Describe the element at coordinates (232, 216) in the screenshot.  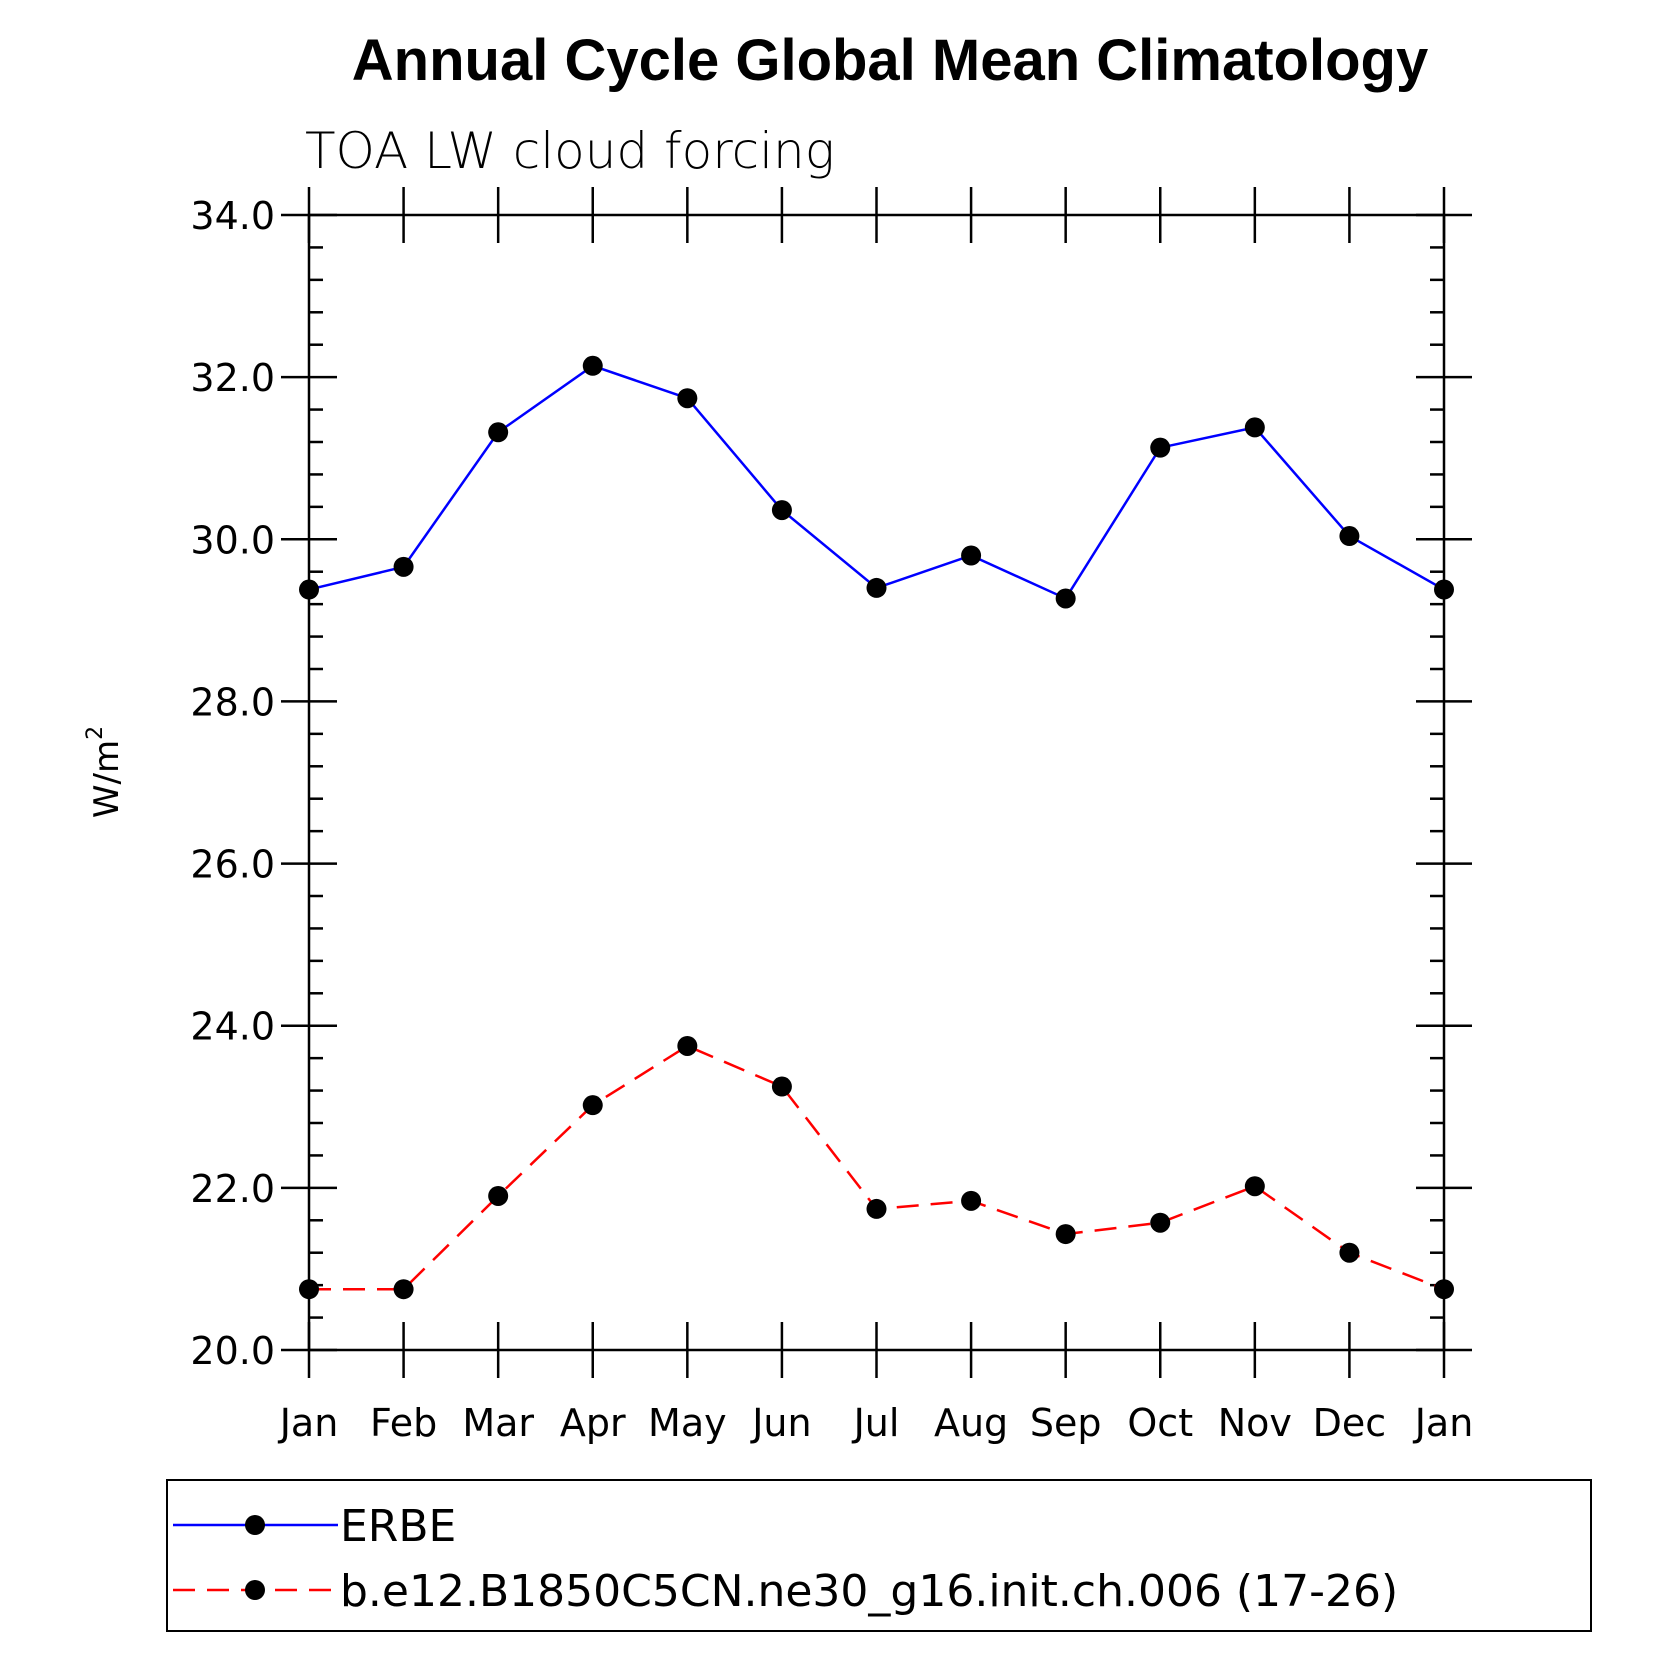
I see `y-tick-label: 34.0` at that location.